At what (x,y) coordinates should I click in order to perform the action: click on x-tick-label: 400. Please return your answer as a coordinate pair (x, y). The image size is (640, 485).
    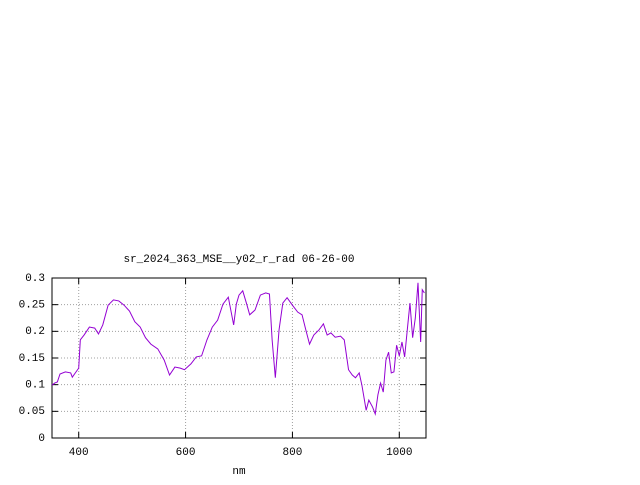
    Looking at the image, I should click on (79, 453).